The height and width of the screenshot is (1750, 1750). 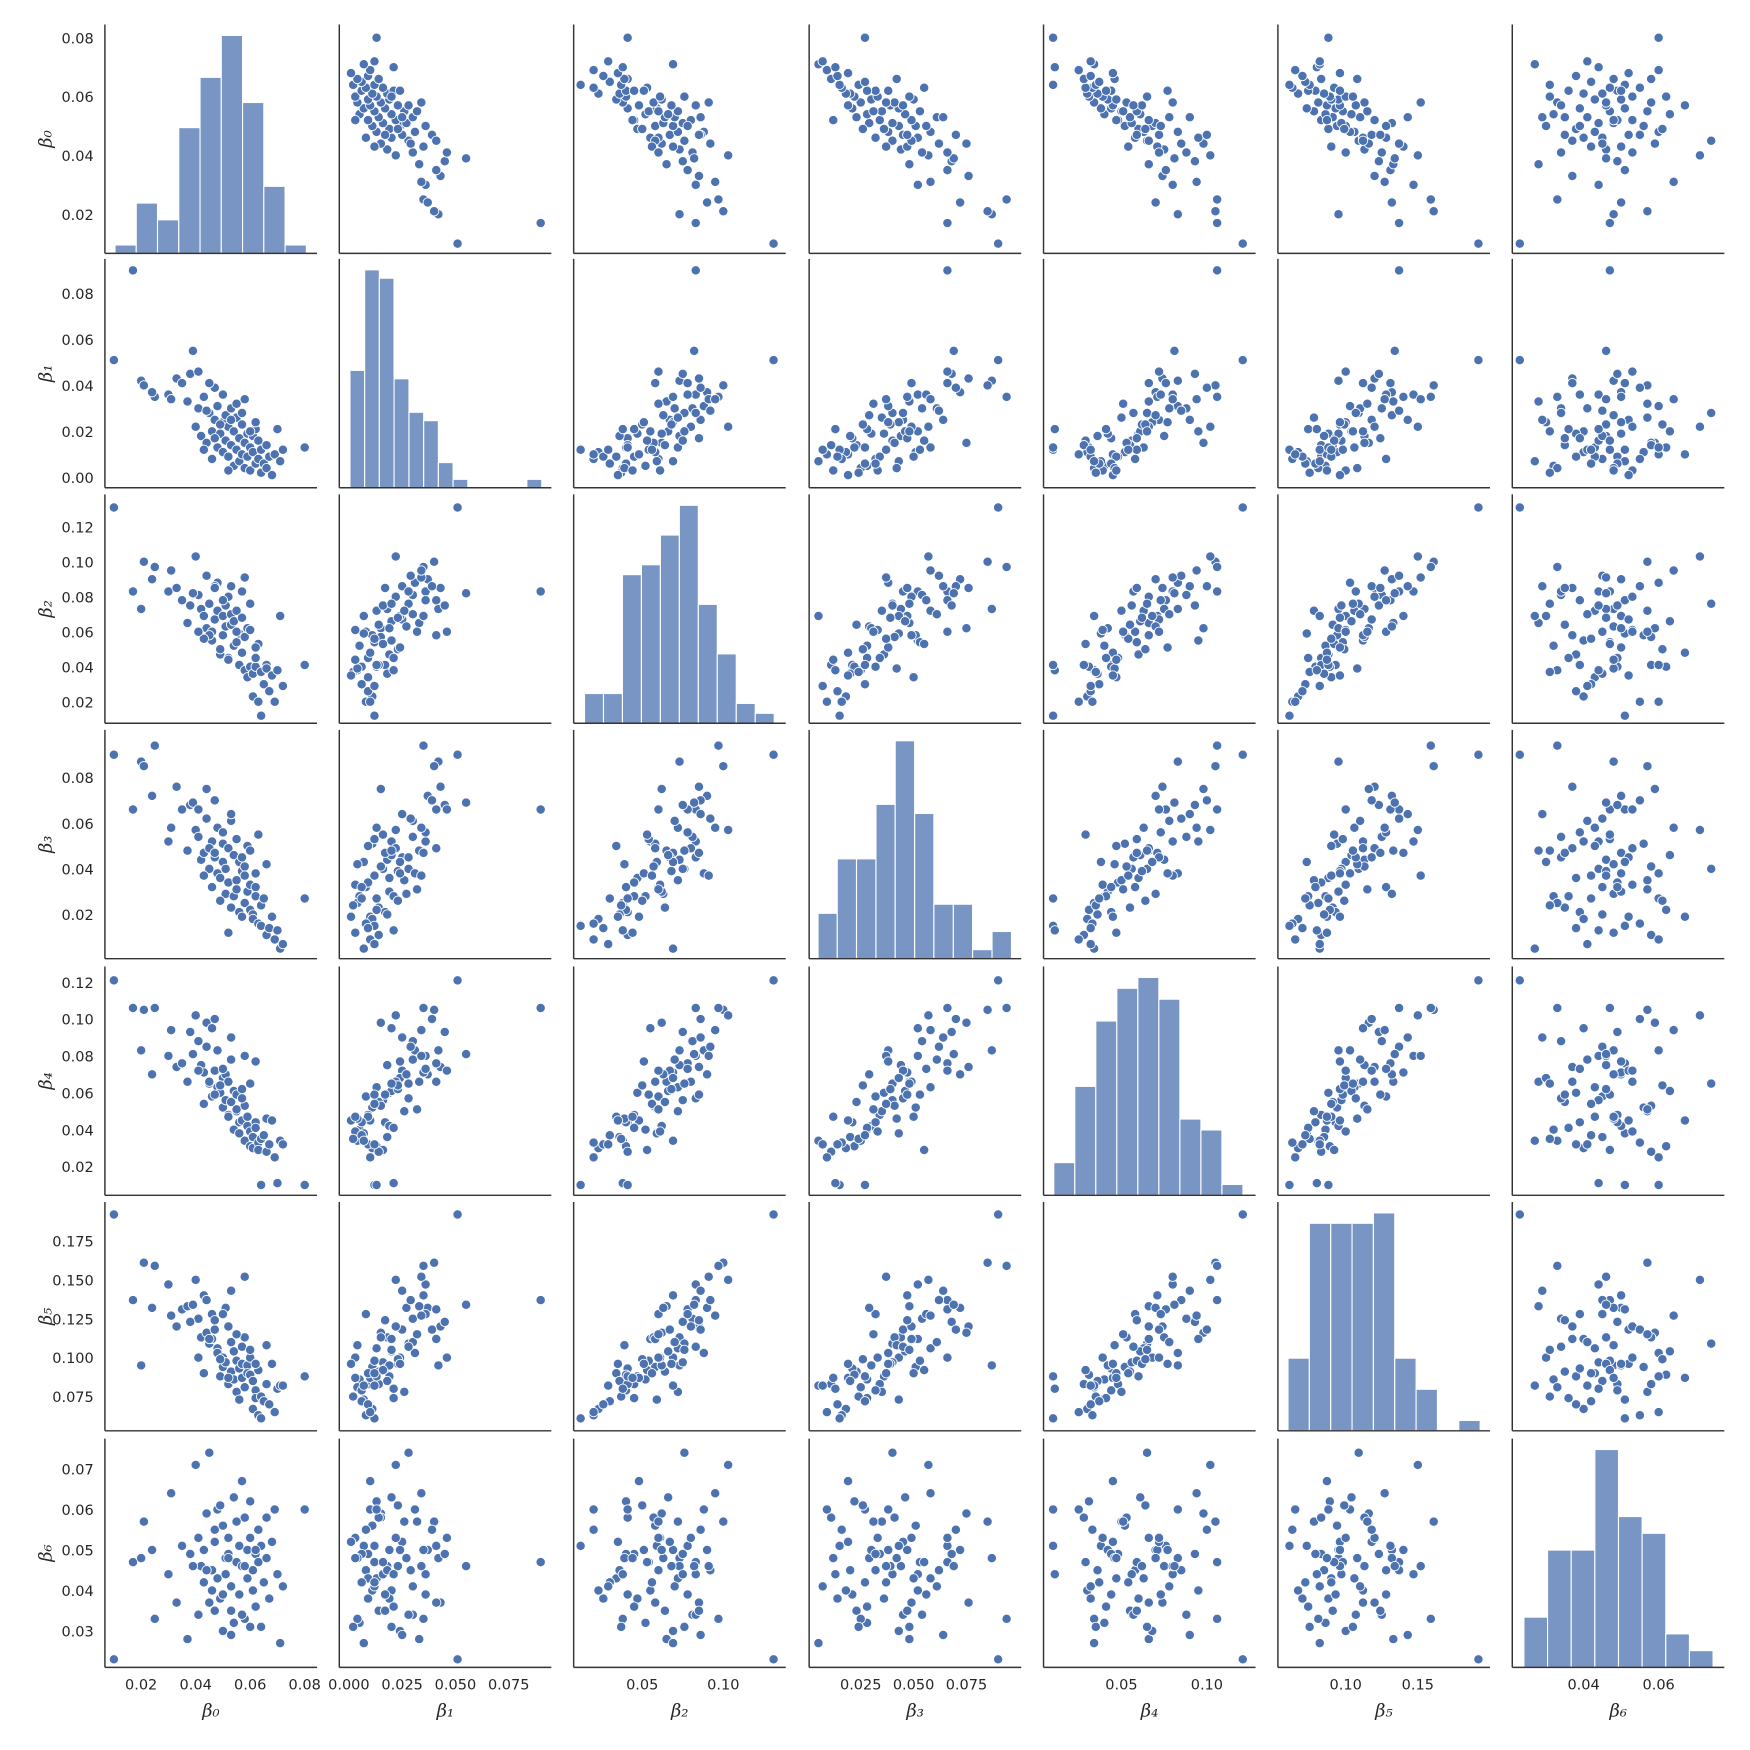 I want to click on x-tick-label: 0.06, so click(x=1659, y=1686).